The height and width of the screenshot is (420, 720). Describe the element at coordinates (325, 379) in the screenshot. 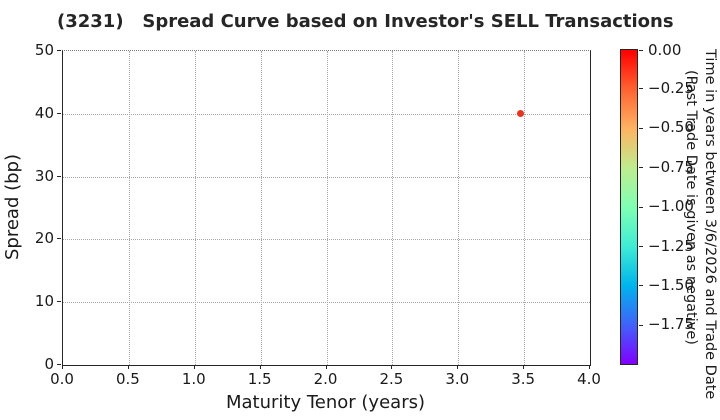

I see `x-tick-label: 2.0` at that location.